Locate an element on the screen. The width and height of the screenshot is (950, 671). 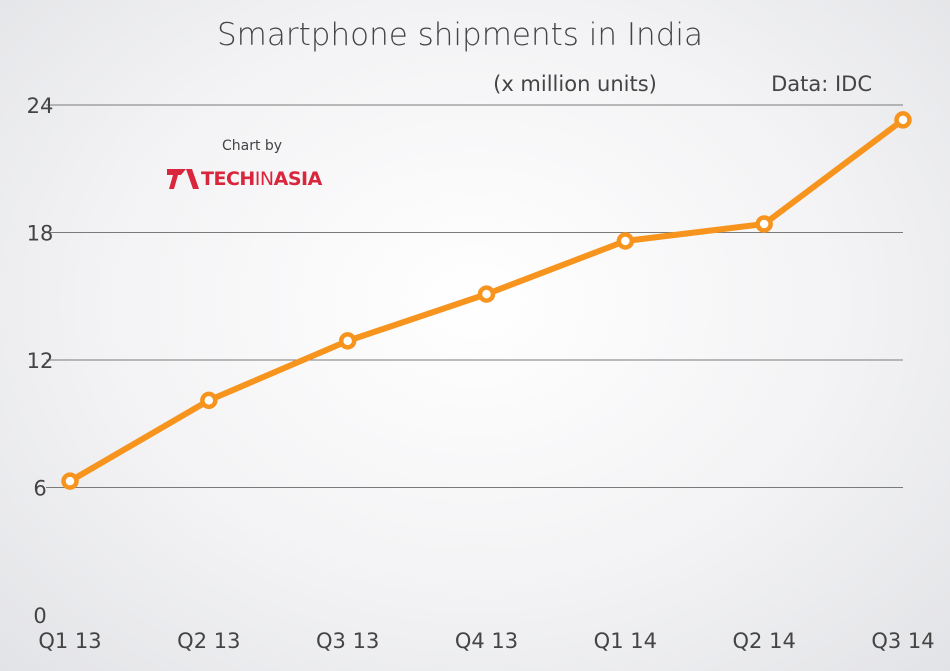
x-axis: Q1 13 Q2 13 Q3 13 Q4 13 Q1 14 Q2 14 Q3 14 is located at coordinates (486, 641).